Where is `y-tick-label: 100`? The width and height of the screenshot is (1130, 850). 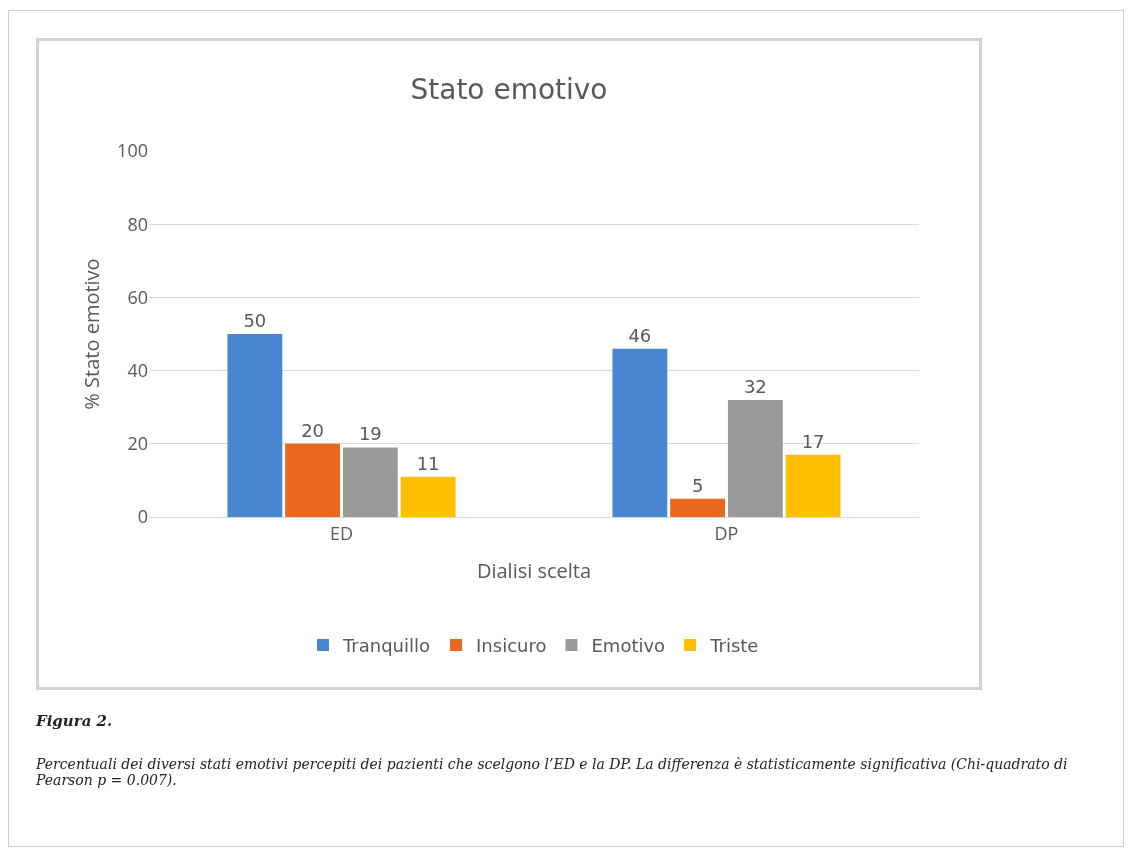 y-tick-label: 100 is located at coordinates (132, 150).